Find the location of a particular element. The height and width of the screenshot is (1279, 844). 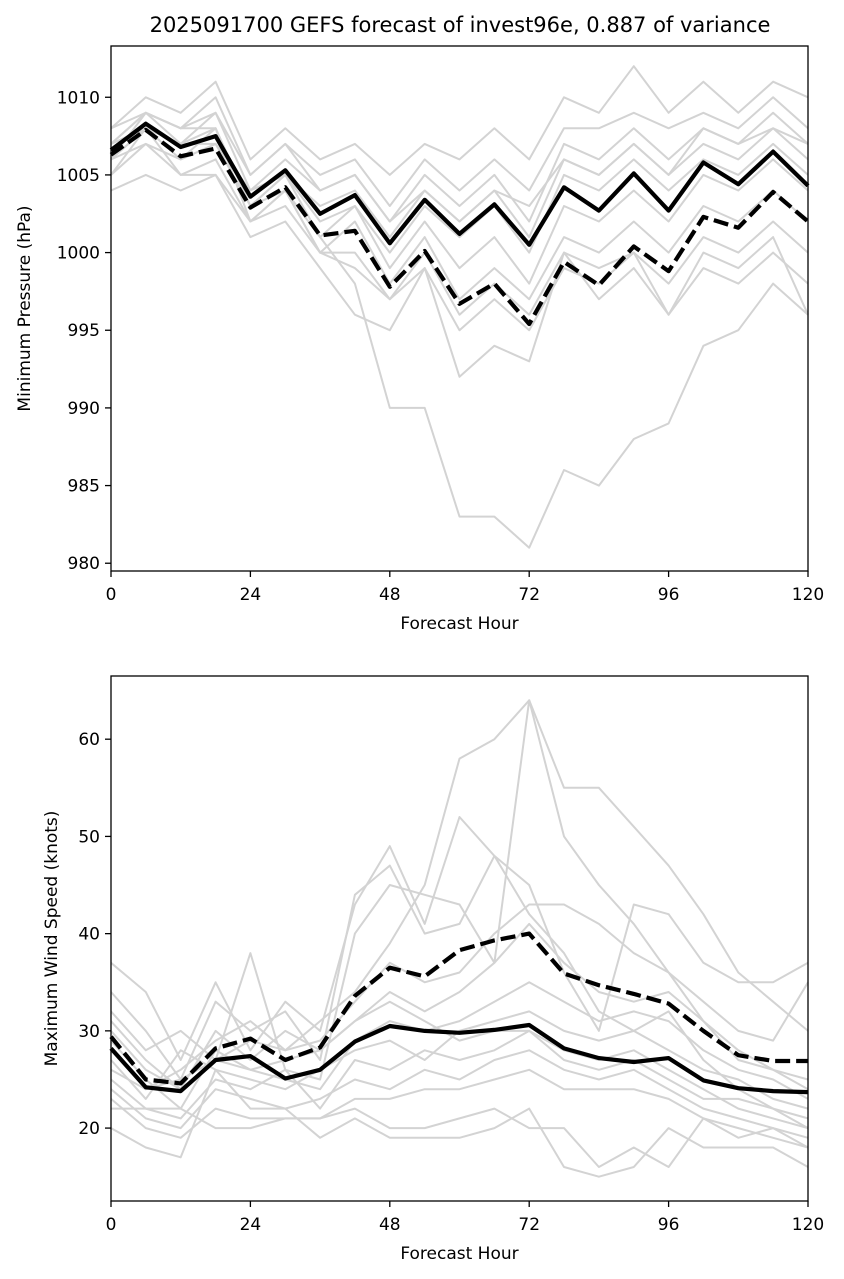

wind-y-ticks: 20 30 40 50 60 is located at coordinates (94, 934).